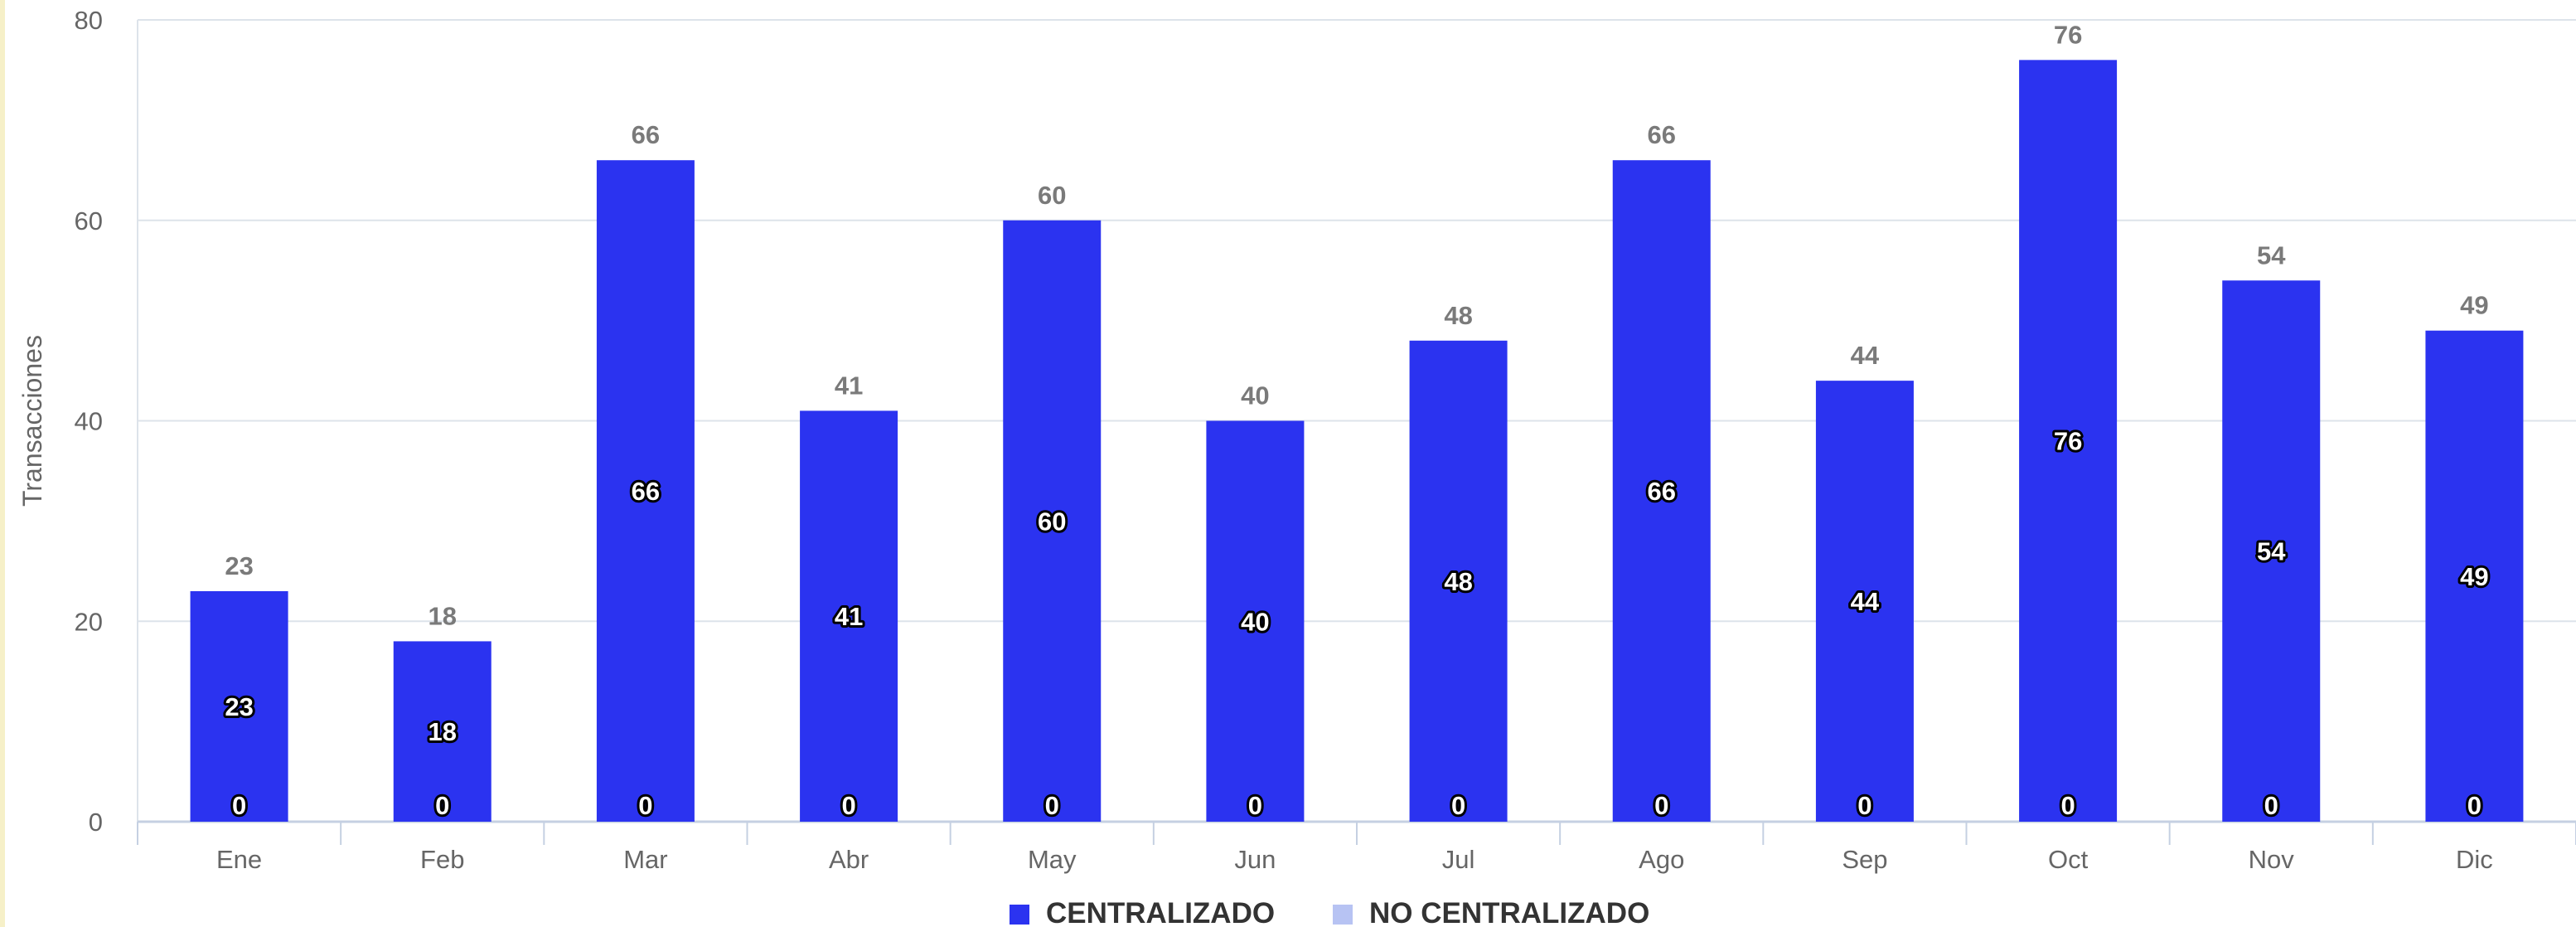  I want to click on data-label-total: 54, so click(2271, 254).